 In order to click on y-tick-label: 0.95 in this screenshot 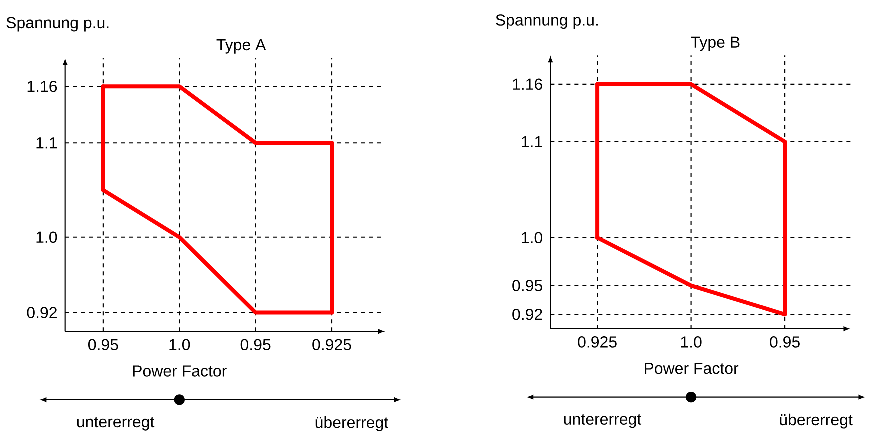, I will do `click(527, 286)`.